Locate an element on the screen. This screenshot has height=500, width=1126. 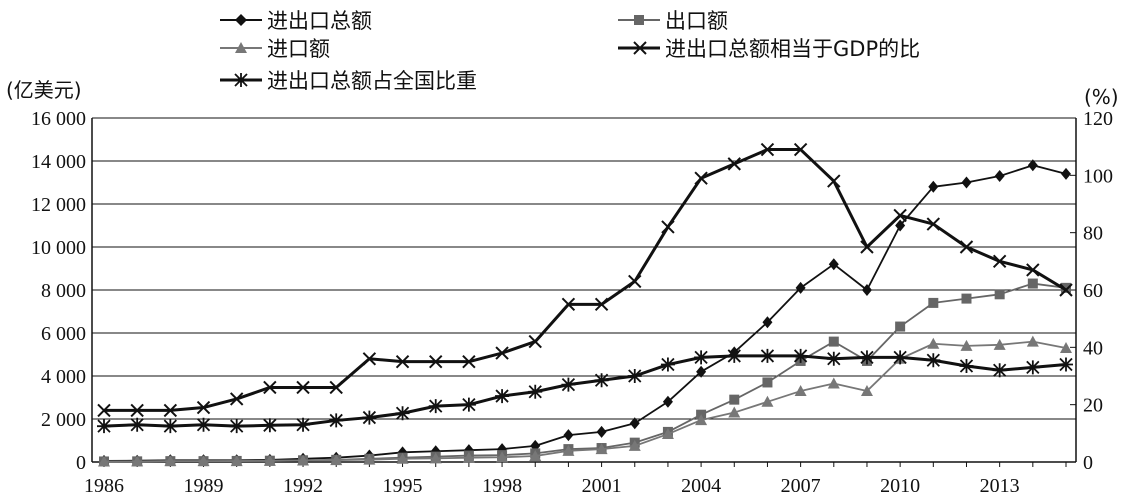
x-tick-label: 2001 is located at coordinates (602, 486).